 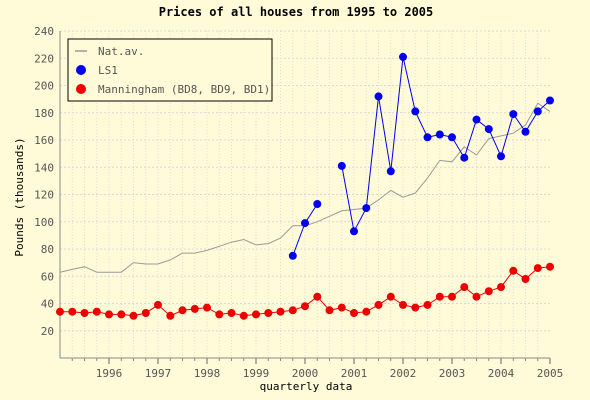 What do you see at coordinates (306, 386) in the screenshot?
I see `x-axis-label: quarterly data` at bounding box center [306, 386].